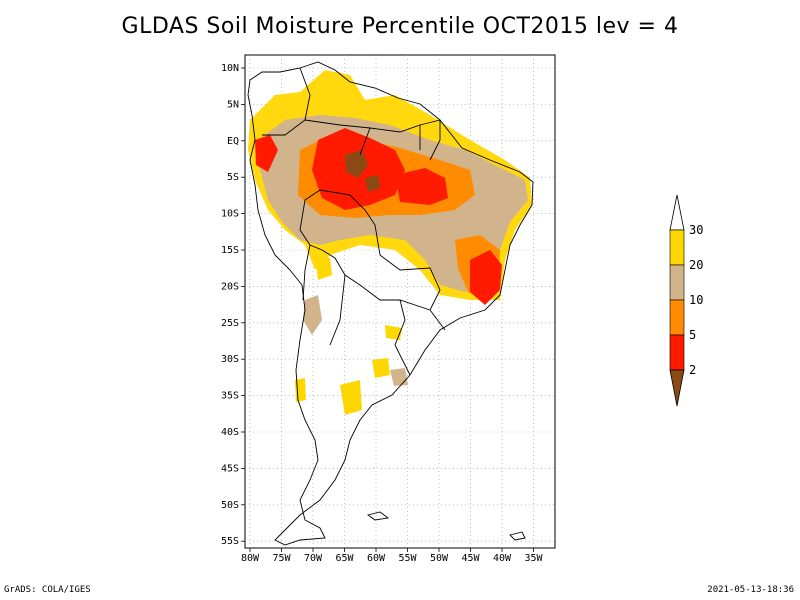 The height and width of the screenshot is (600, 800). I want to click on latitude-labels: 10N 5N EQ 5S 10S 15S 20S 25S 30S 35S 40S 45S 50S 55S, so click(233, 305).